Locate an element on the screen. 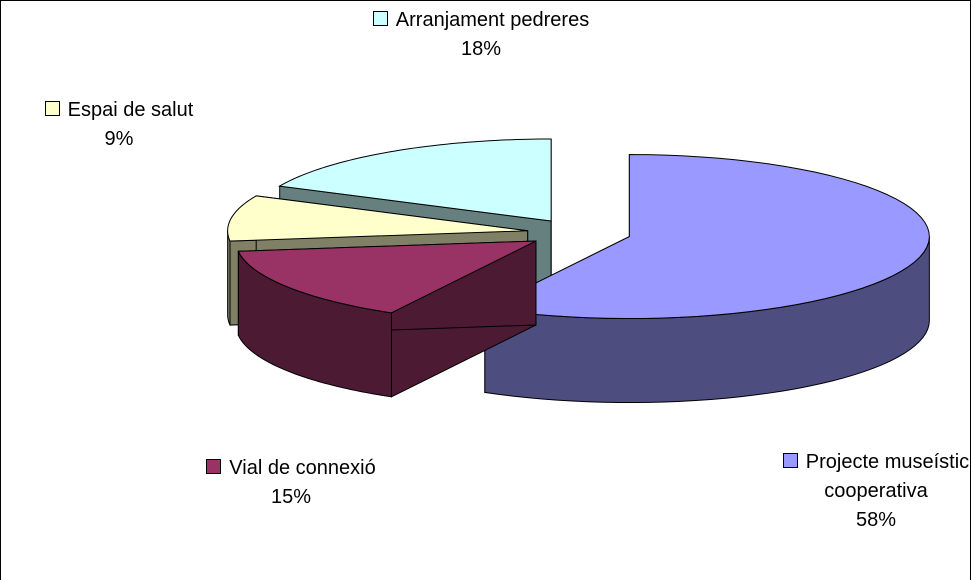 This screenshot has height=580, width=971. category-name: Espai de salut is located at coordinates (130, 110).